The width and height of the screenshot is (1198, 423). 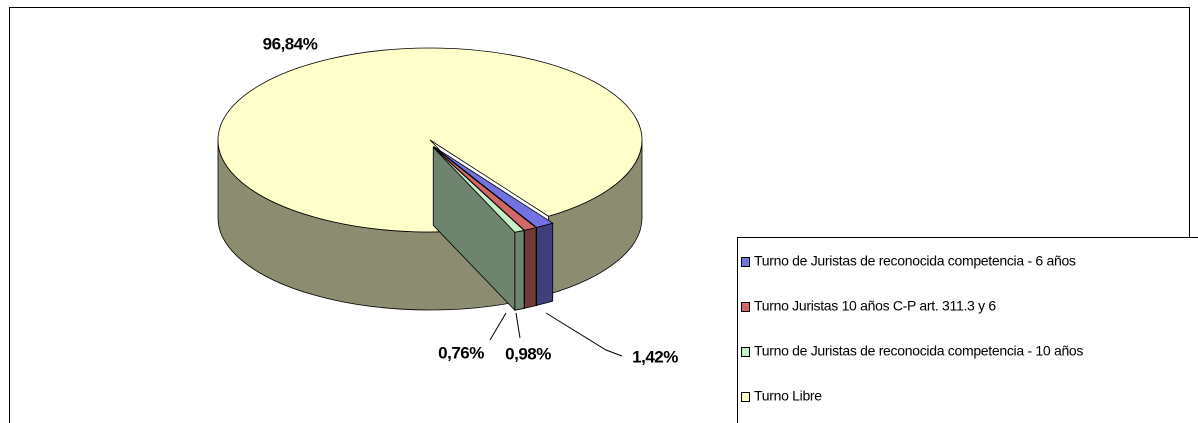 I want to click on value-label: 0,98%, so click(x=528, y=353).